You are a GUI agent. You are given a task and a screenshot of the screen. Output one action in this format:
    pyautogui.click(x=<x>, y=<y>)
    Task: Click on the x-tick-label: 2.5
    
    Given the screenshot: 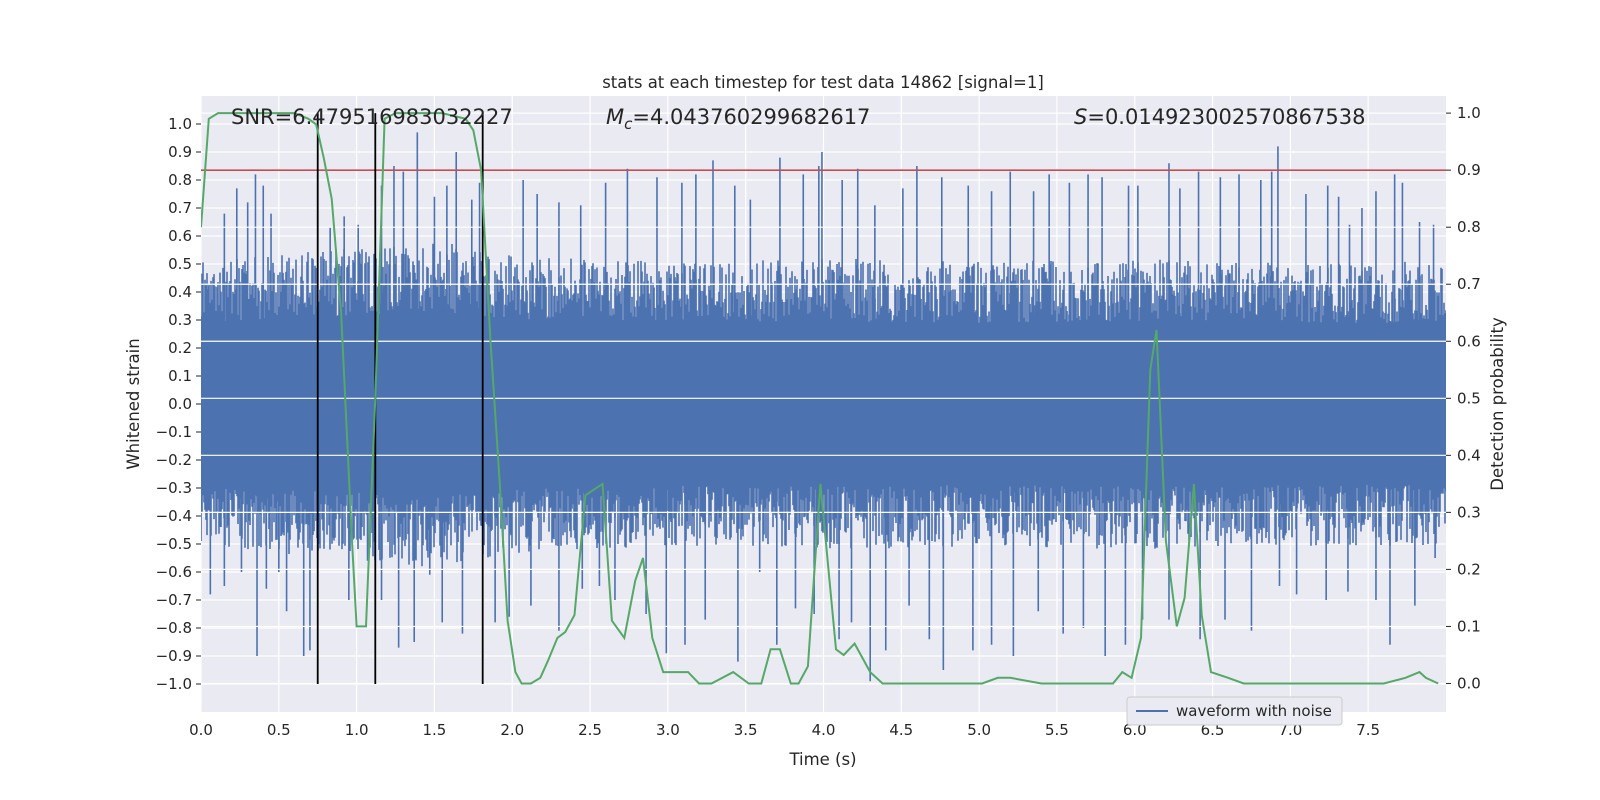 What is the action you would take?
    pyautogui.click(x=590, y=730)
    